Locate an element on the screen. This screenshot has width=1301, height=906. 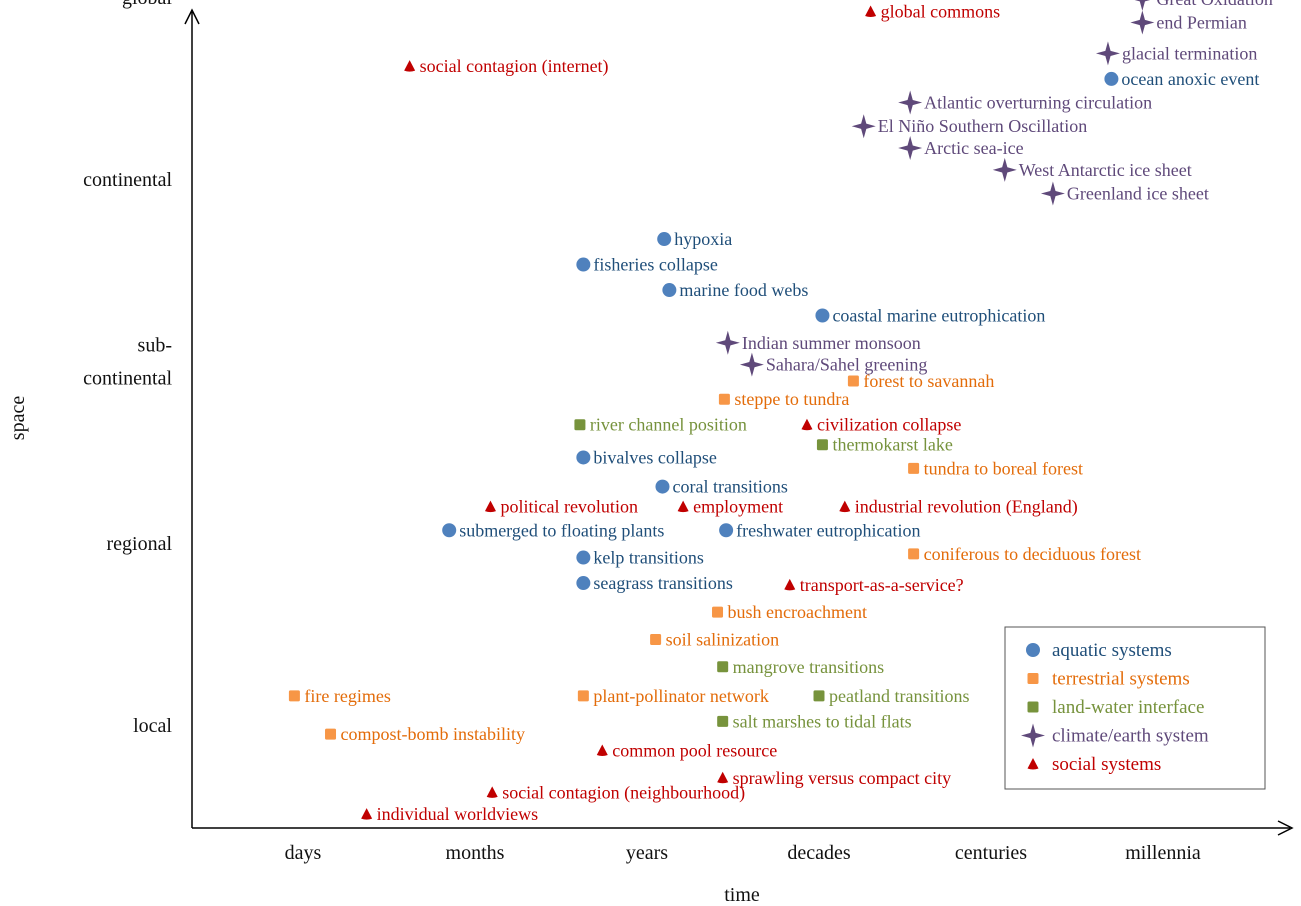
point-greenland-ice-sheet: Greenland ice sheet is located at coordinates (1125, 194).